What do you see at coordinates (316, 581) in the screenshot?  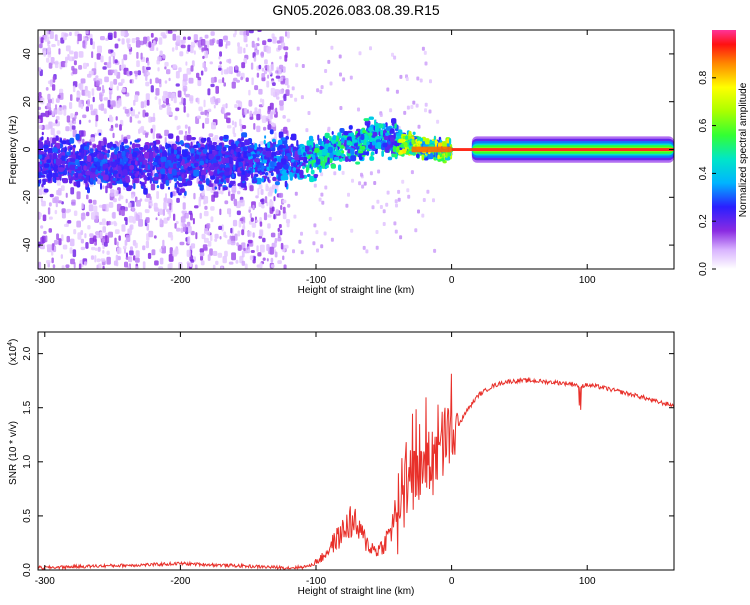 I see `x-tick-label: -100` at bounding box center [316, 581].